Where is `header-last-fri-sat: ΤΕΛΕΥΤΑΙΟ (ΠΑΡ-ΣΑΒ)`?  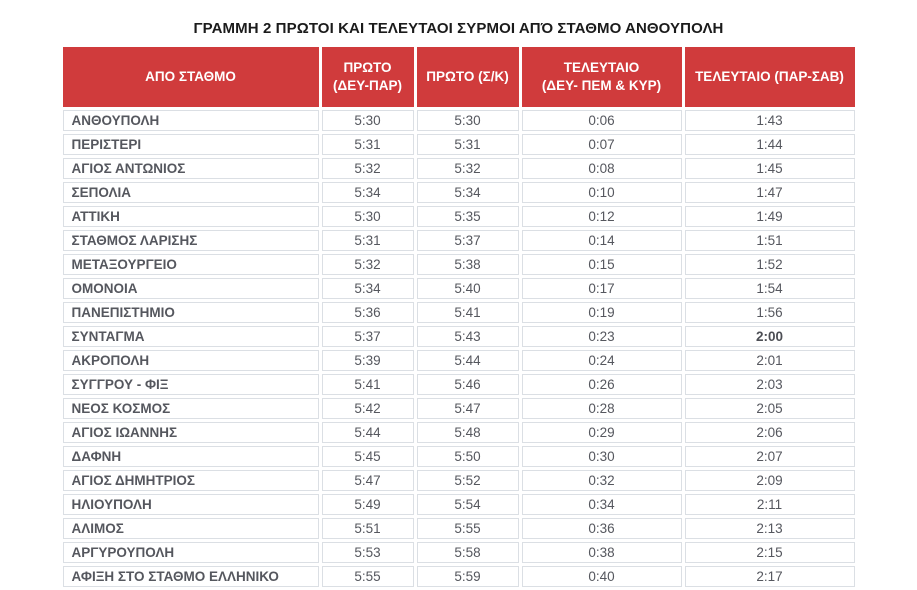 header-last-fri-sat: ΤΕΛΕΥΤΑΙΟ (ΠΑΡ-ΣΑΒ) is located at coordinates (769, 77).